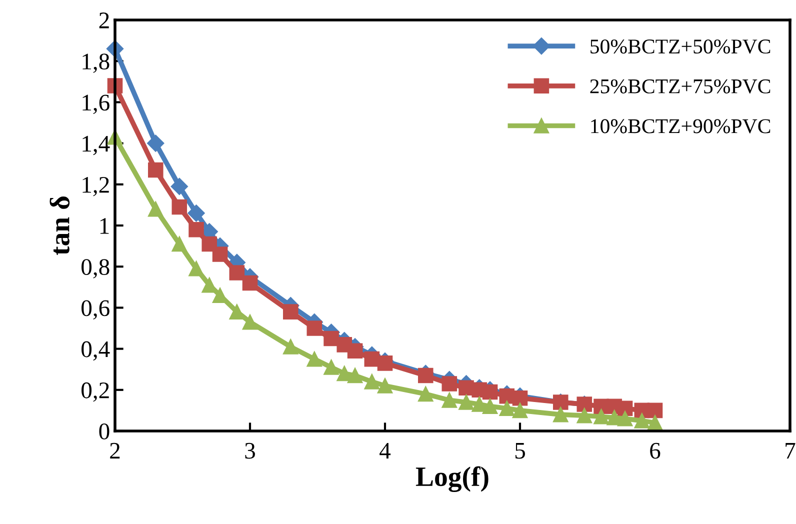  What do you see at coordinates (96, 63) in the screenshot?
I see `y-tick-label: 1,8` at bounding box center [96, 63].